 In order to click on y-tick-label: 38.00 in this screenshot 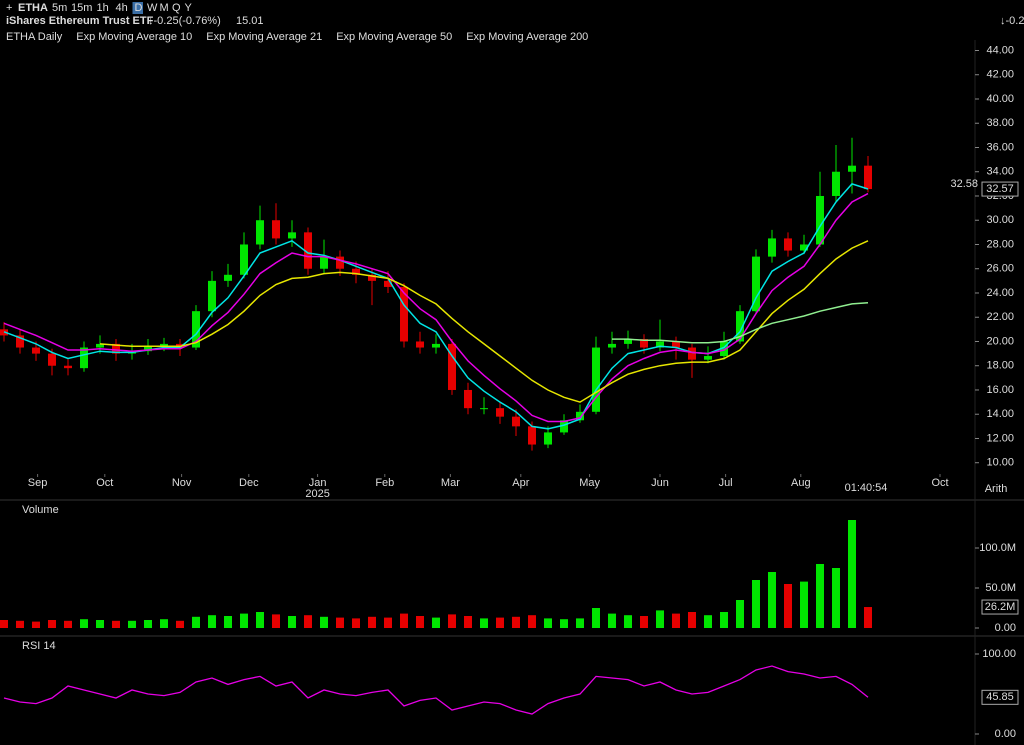, I will do `click(1000, 123)`.